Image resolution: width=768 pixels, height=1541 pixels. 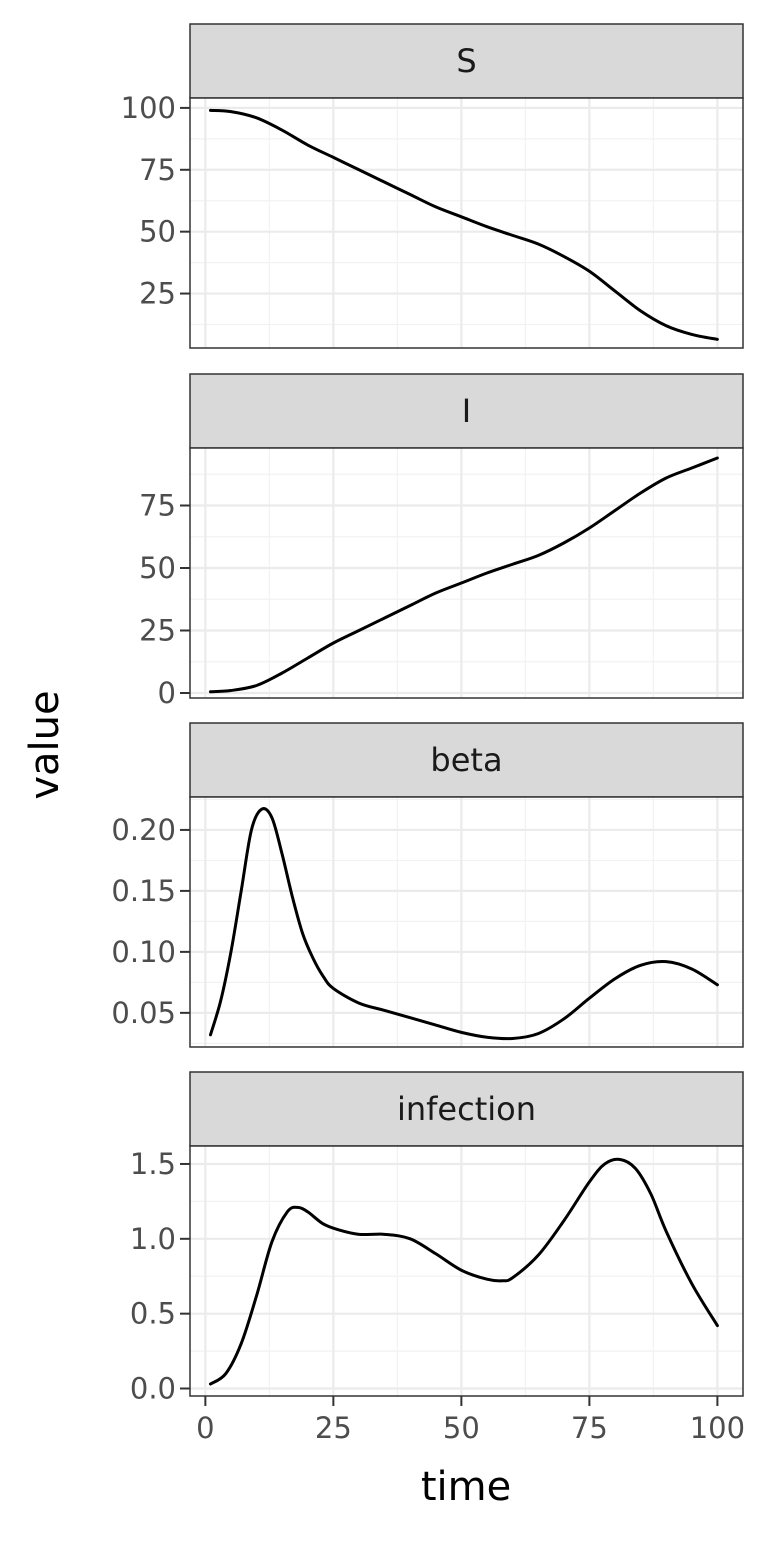 I want to click on series-line-infection, so click(x=463, y=1271).